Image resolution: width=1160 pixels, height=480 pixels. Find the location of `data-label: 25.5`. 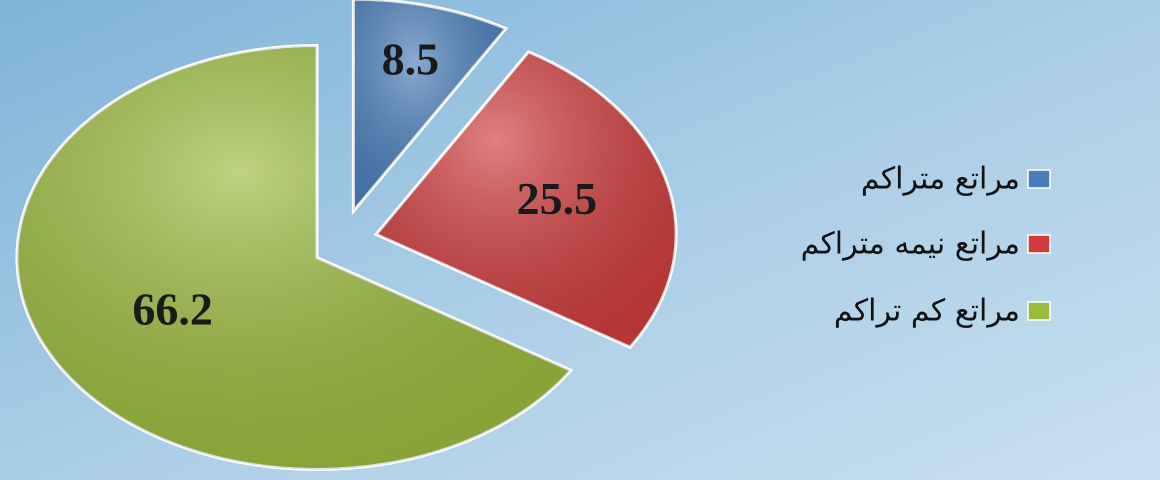

data-label: 25.5 is located at coordinates (557, 198).